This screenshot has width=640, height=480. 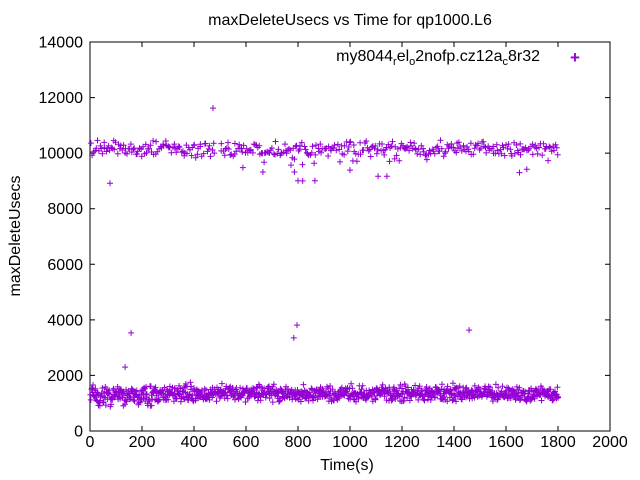 What do you see at coordinates (61, 98) in the screenshot?
I see `y-tick-label: 12000` at bounding box center [61, 98].